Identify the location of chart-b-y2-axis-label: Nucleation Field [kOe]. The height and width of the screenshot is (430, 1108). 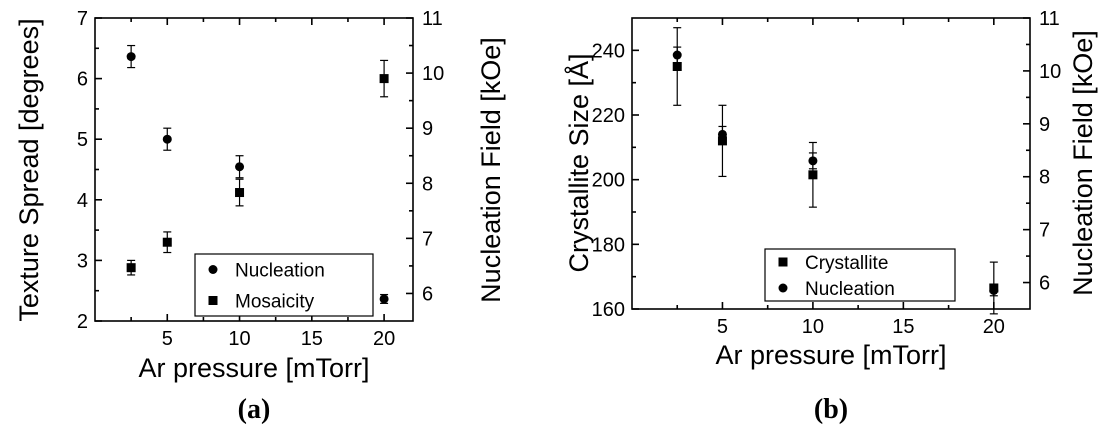
(1083, 163).